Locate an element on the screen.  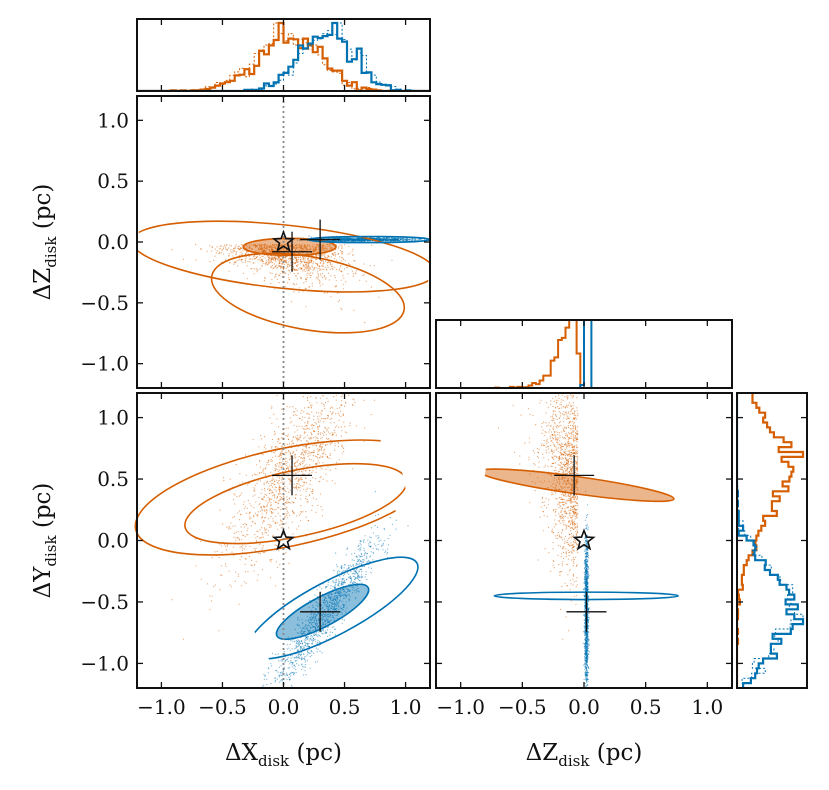
xy-points-series-a is located at coordinates (273, 516).